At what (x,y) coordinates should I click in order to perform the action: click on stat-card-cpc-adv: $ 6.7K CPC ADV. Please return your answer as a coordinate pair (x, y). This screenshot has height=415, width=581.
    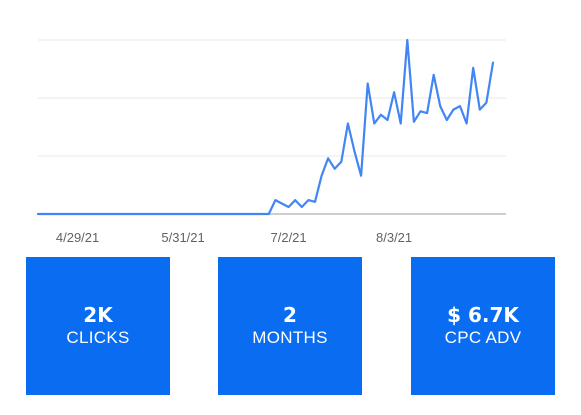
    Looking at the image, I should click on (483, 326).